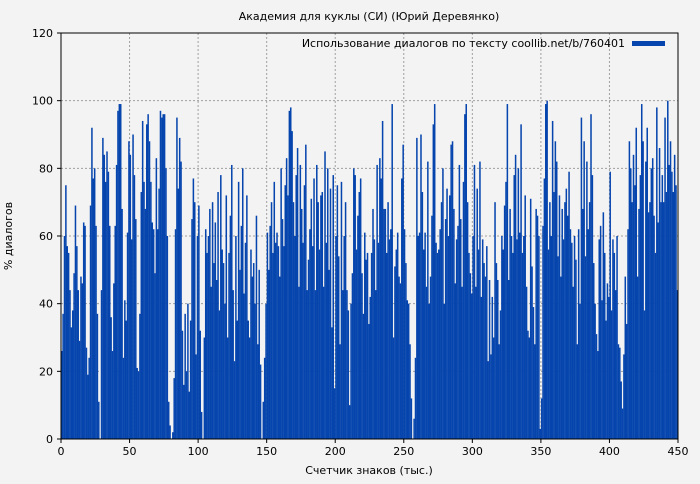 The width and height of the screenshot is (700, 484). I want to click on y-tick-label: 40, so click(46, 304).